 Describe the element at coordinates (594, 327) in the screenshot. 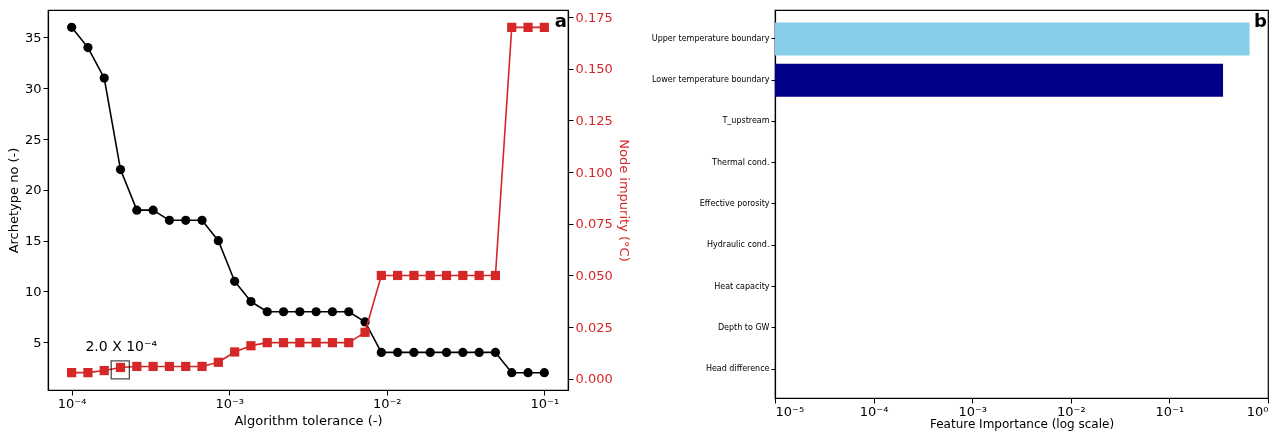

I see `y2-tick-label: 0.025` at that location.